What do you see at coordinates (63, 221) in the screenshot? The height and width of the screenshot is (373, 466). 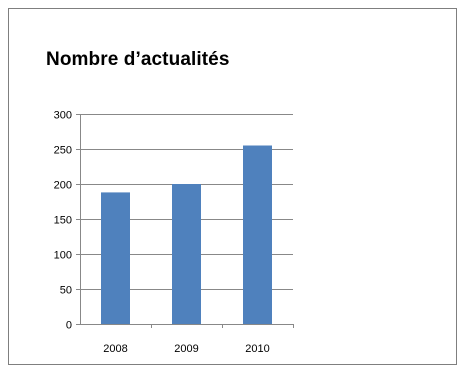 I see `y-tick-label: 150` at bounding box center [63, 221].